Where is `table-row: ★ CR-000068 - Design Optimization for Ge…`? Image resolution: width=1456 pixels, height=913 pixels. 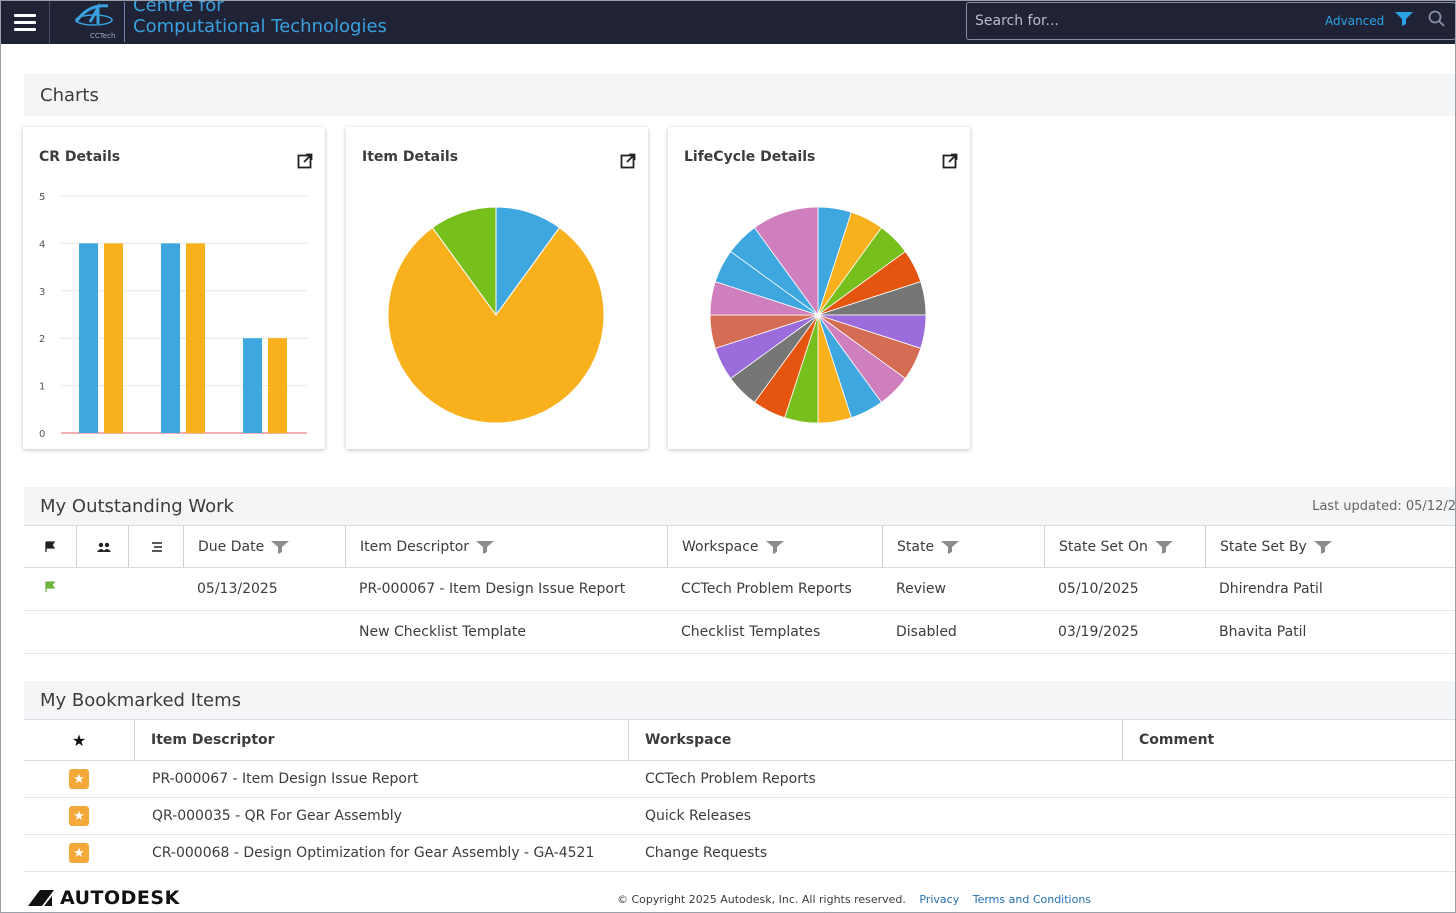
table-row: ★ CR-000068 - Design Optimization for Ge… is located at coordinates (740, 853).